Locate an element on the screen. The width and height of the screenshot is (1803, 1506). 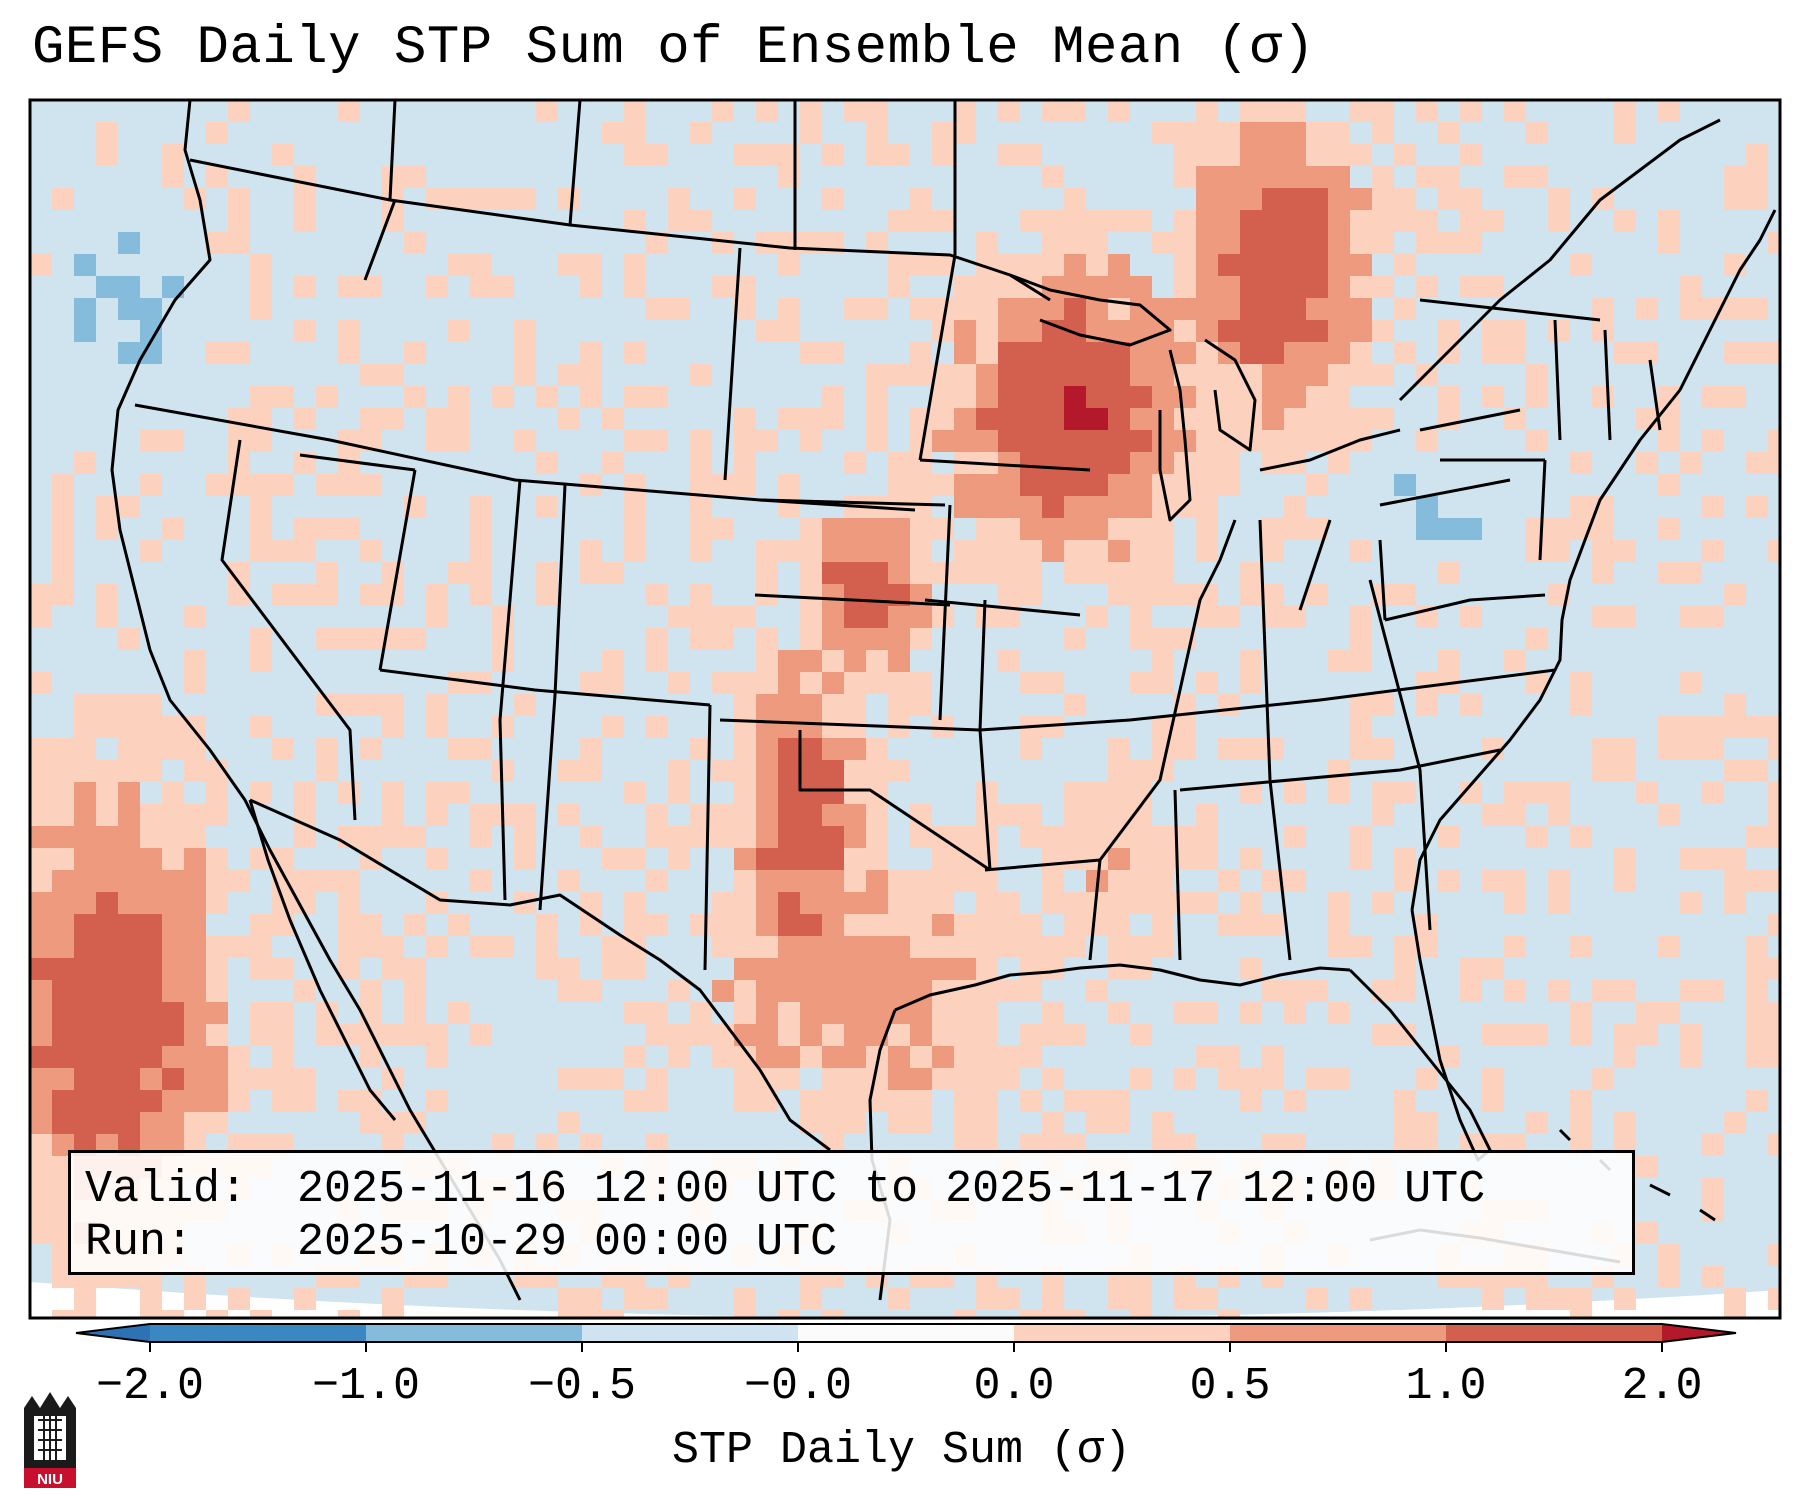
colorbar-tick-label: 0.5 is located at coordinates (1230, 1386).